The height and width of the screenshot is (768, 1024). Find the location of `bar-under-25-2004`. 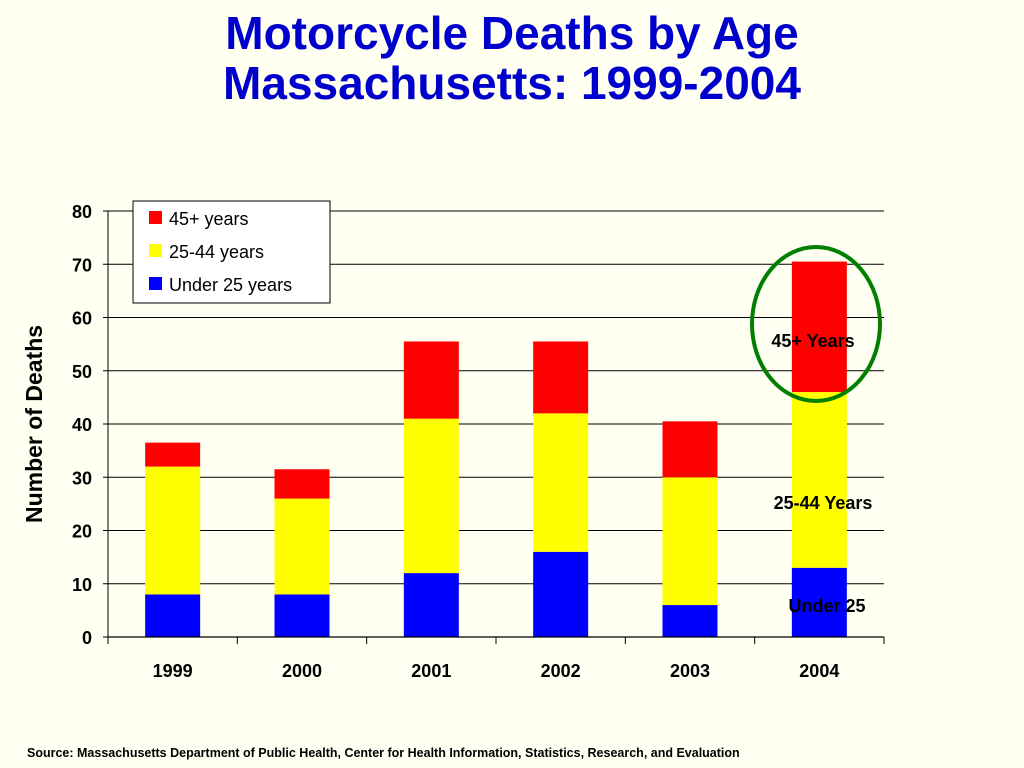

bar-under-25-2004 is located at coordinates (819, 602).